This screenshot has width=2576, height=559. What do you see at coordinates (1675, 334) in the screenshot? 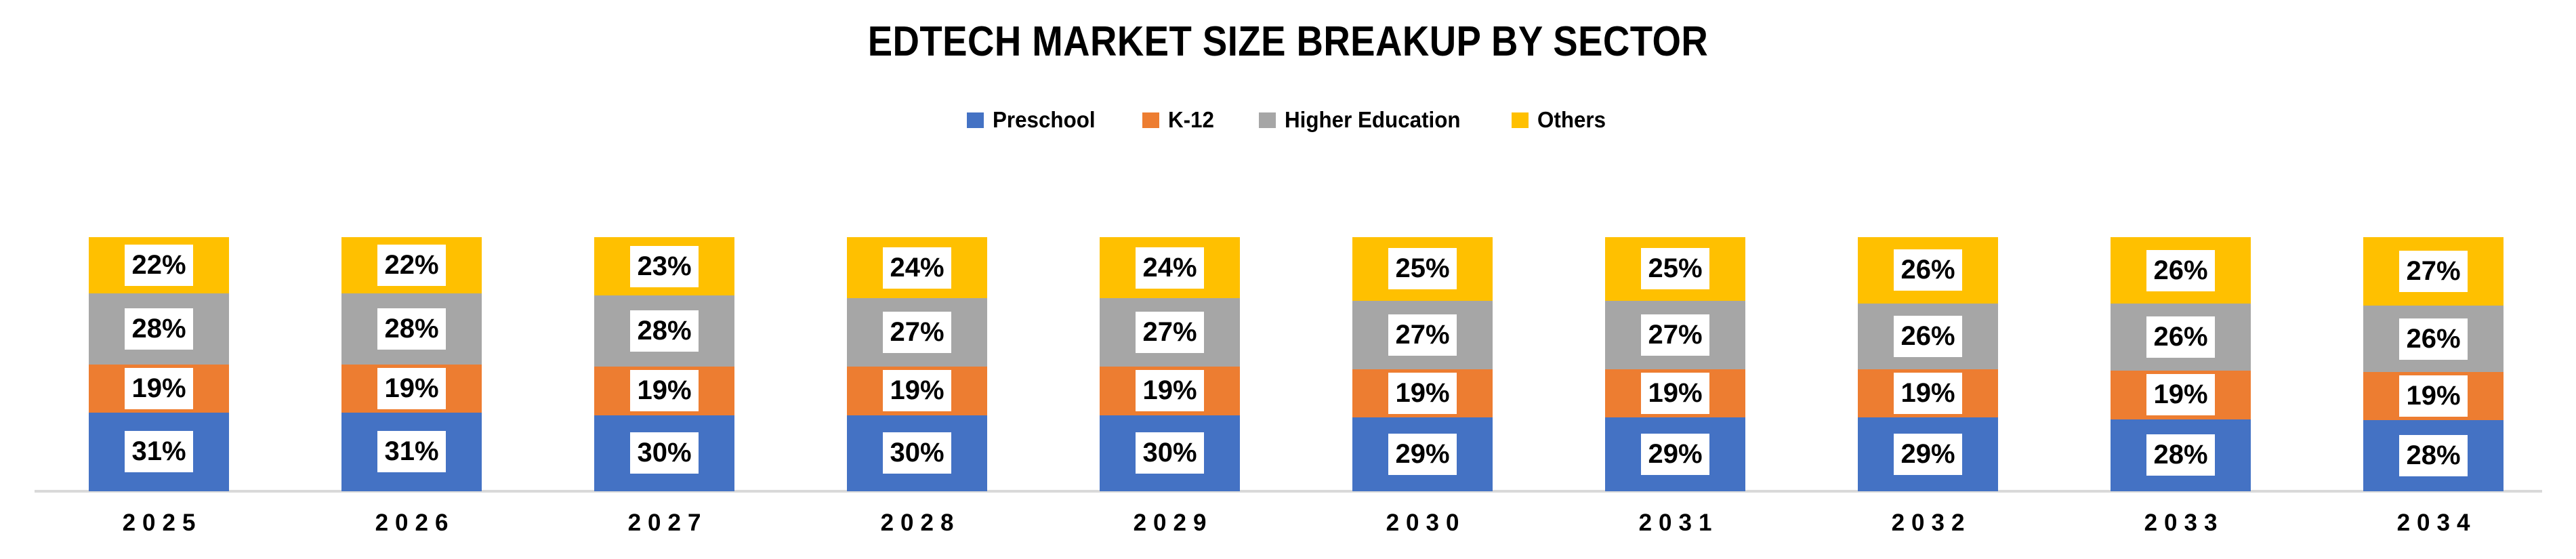
I see `segment-higher-education-2031: 27%` at bounding box center [1675, 334].